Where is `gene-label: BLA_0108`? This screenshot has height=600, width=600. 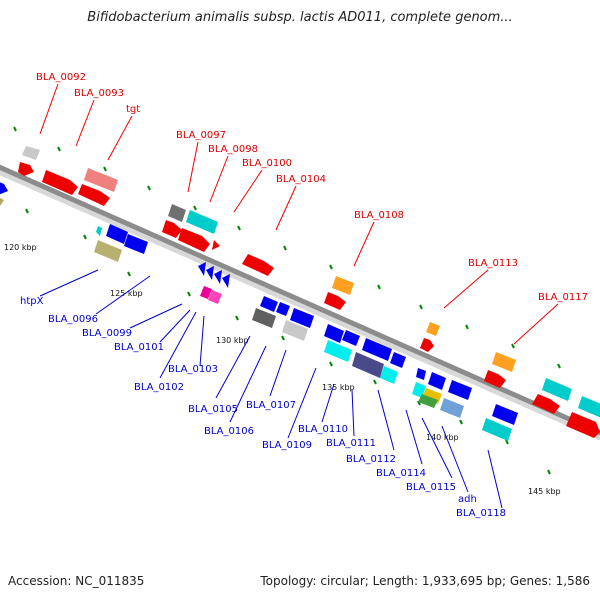 gene-label: BLA_0108 is located at coordinates (379, 215).